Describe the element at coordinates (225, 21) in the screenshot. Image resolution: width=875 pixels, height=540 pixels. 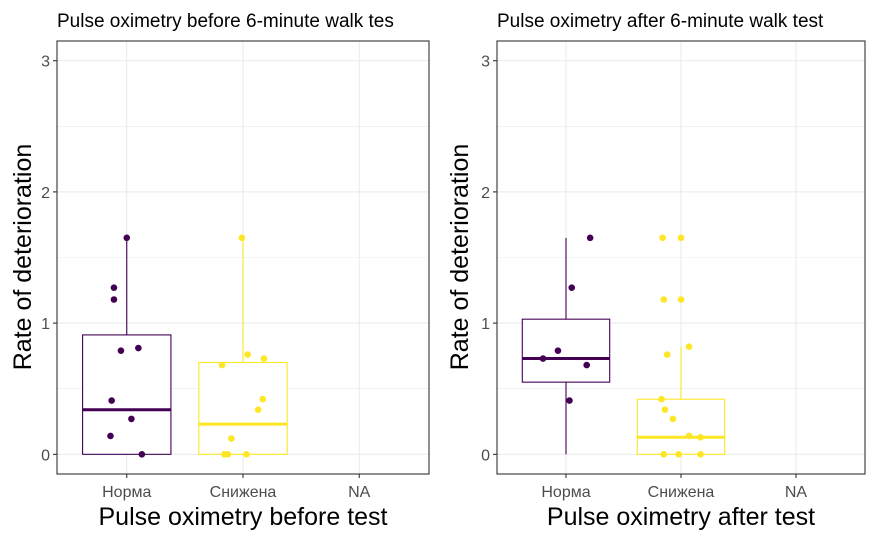
I see `chart-title: Pulse oximetry before 6-minute walk tes` at that location.